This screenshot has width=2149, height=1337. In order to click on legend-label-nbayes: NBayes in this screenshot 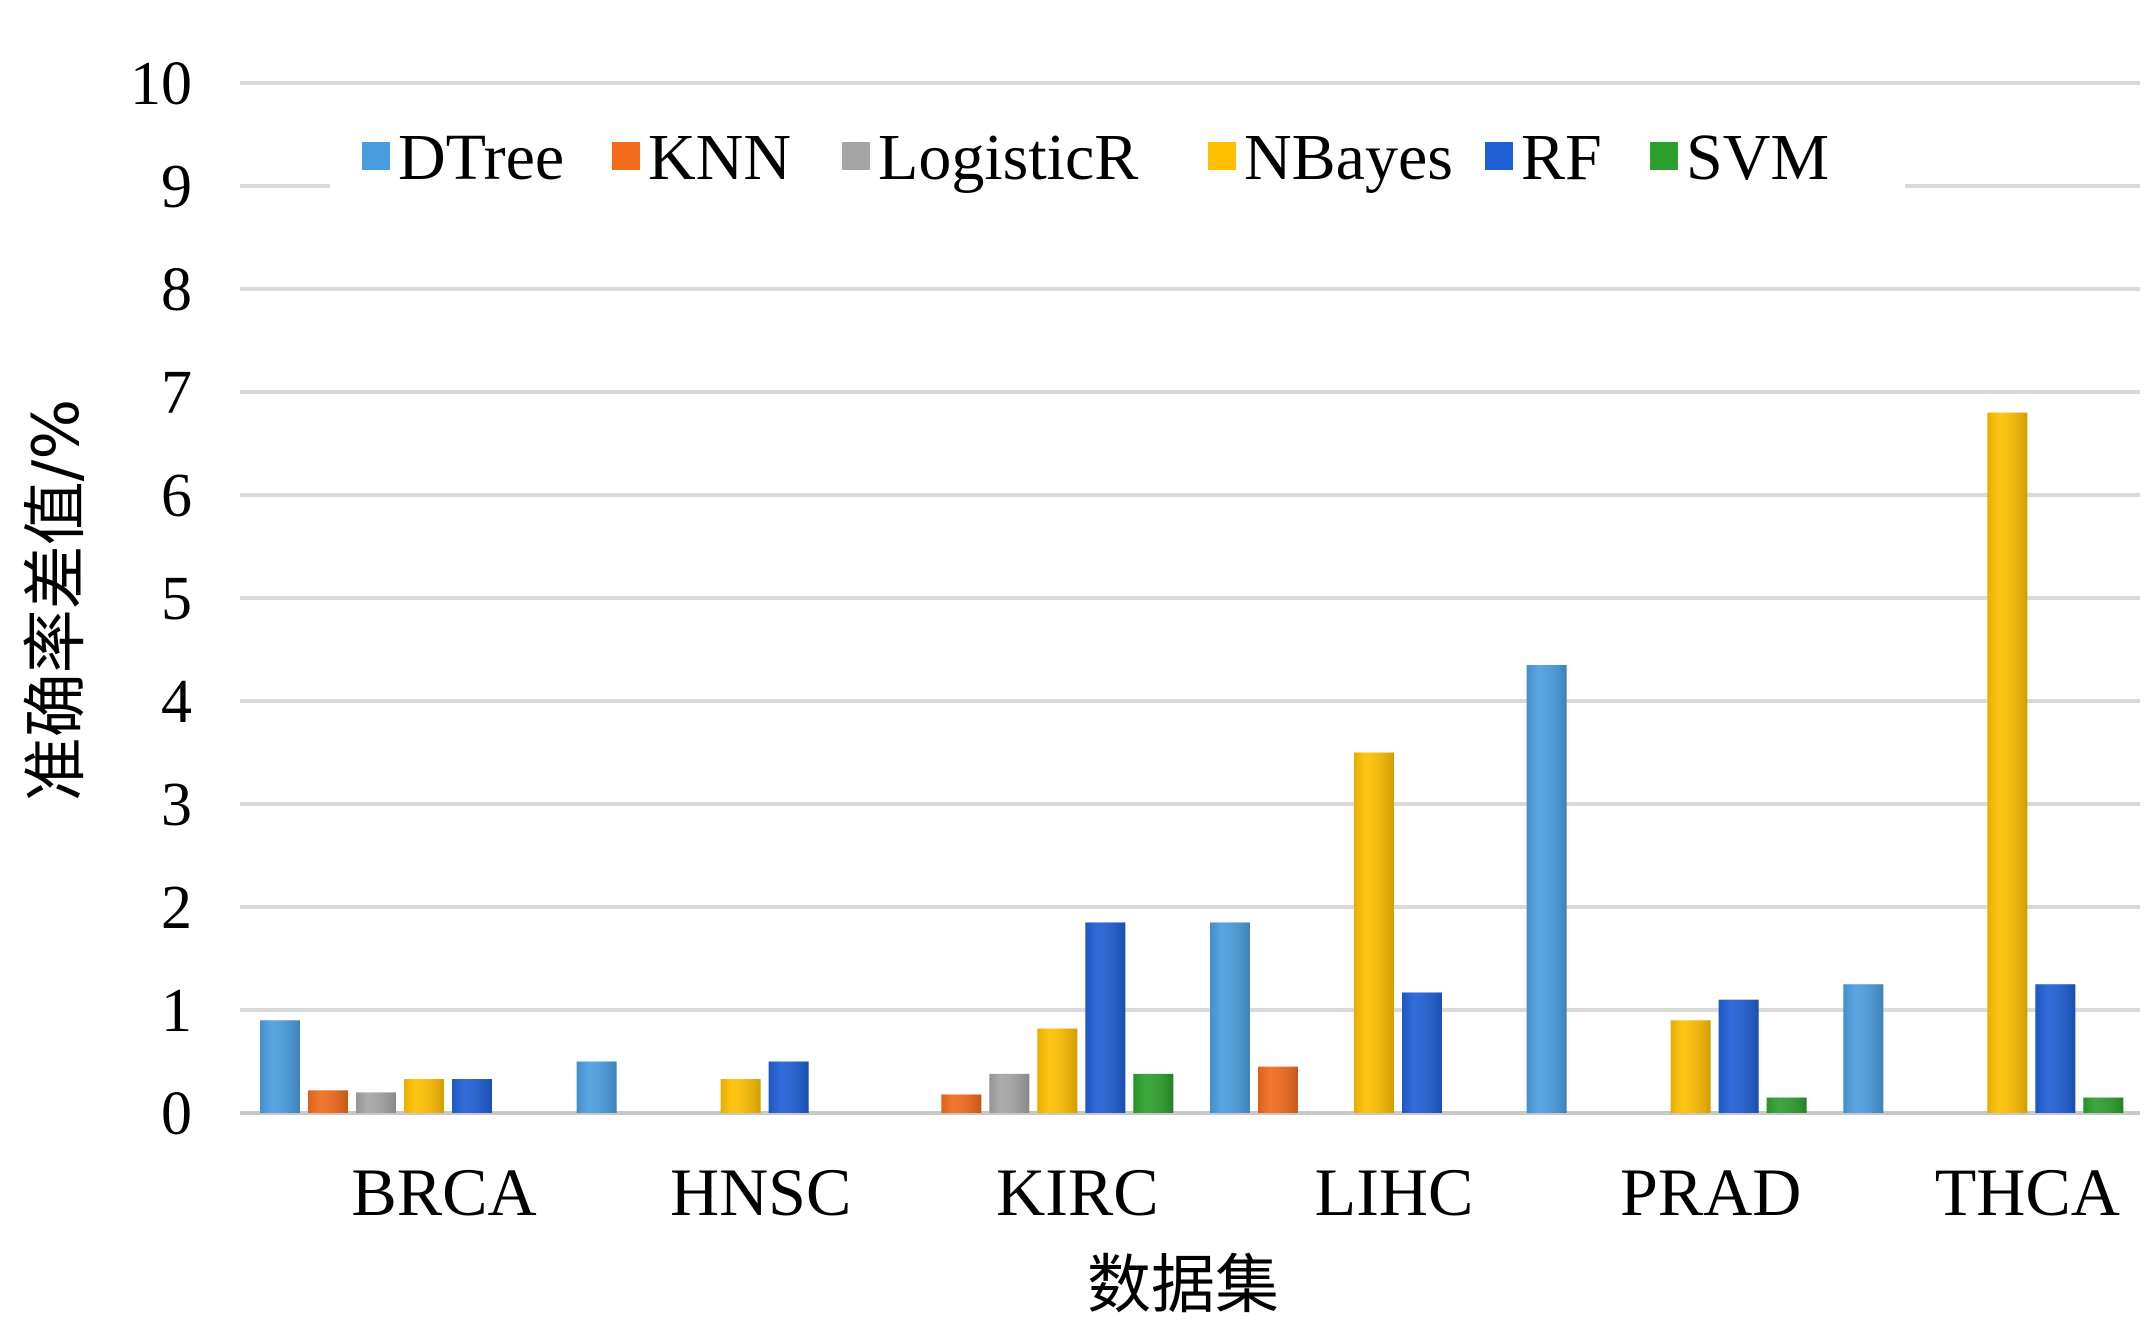, I will do `click(1348, 157)`.